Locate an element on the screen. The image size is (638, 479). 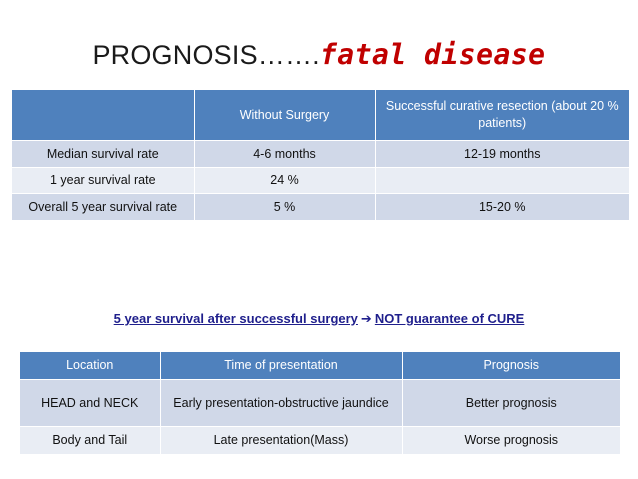
slide-title: PROGNOSIS…….fatal disease is located at coordinates (319, 54).